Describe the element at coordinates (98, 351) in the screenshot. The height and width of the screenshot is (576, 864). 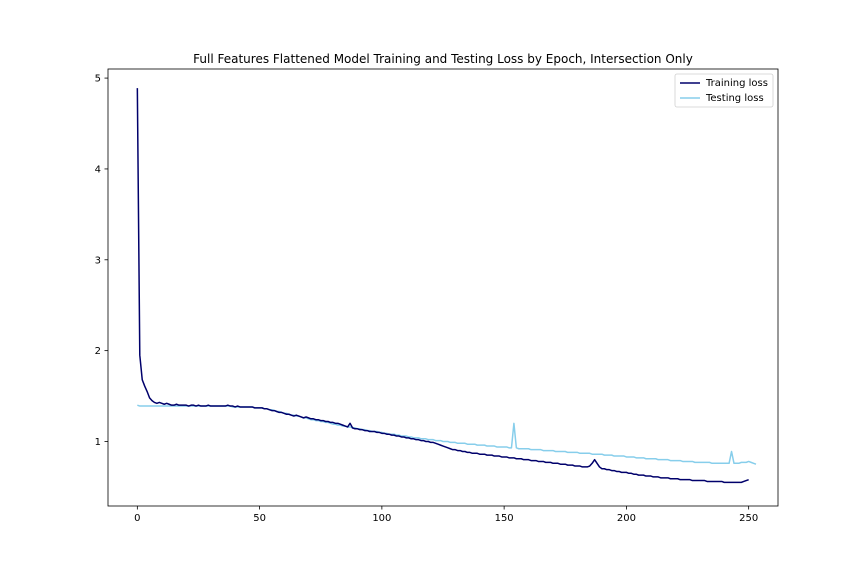
I see `y-tick-label: 2` at that location.